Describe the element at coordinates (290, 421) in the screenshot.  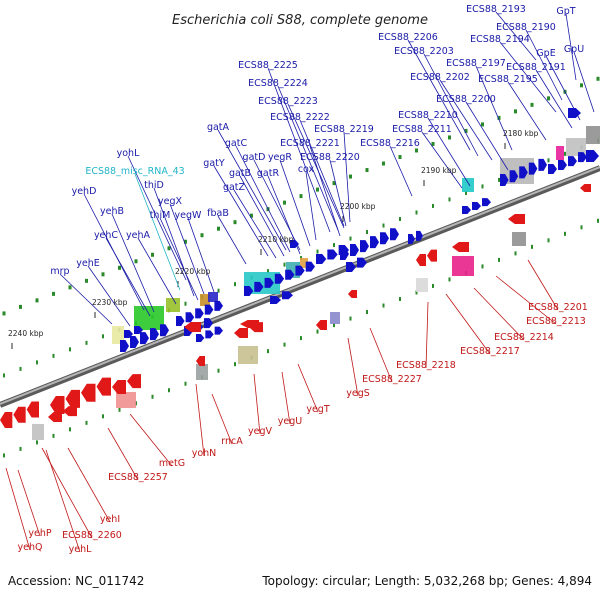
I see `gene-label: yegU` at that location.